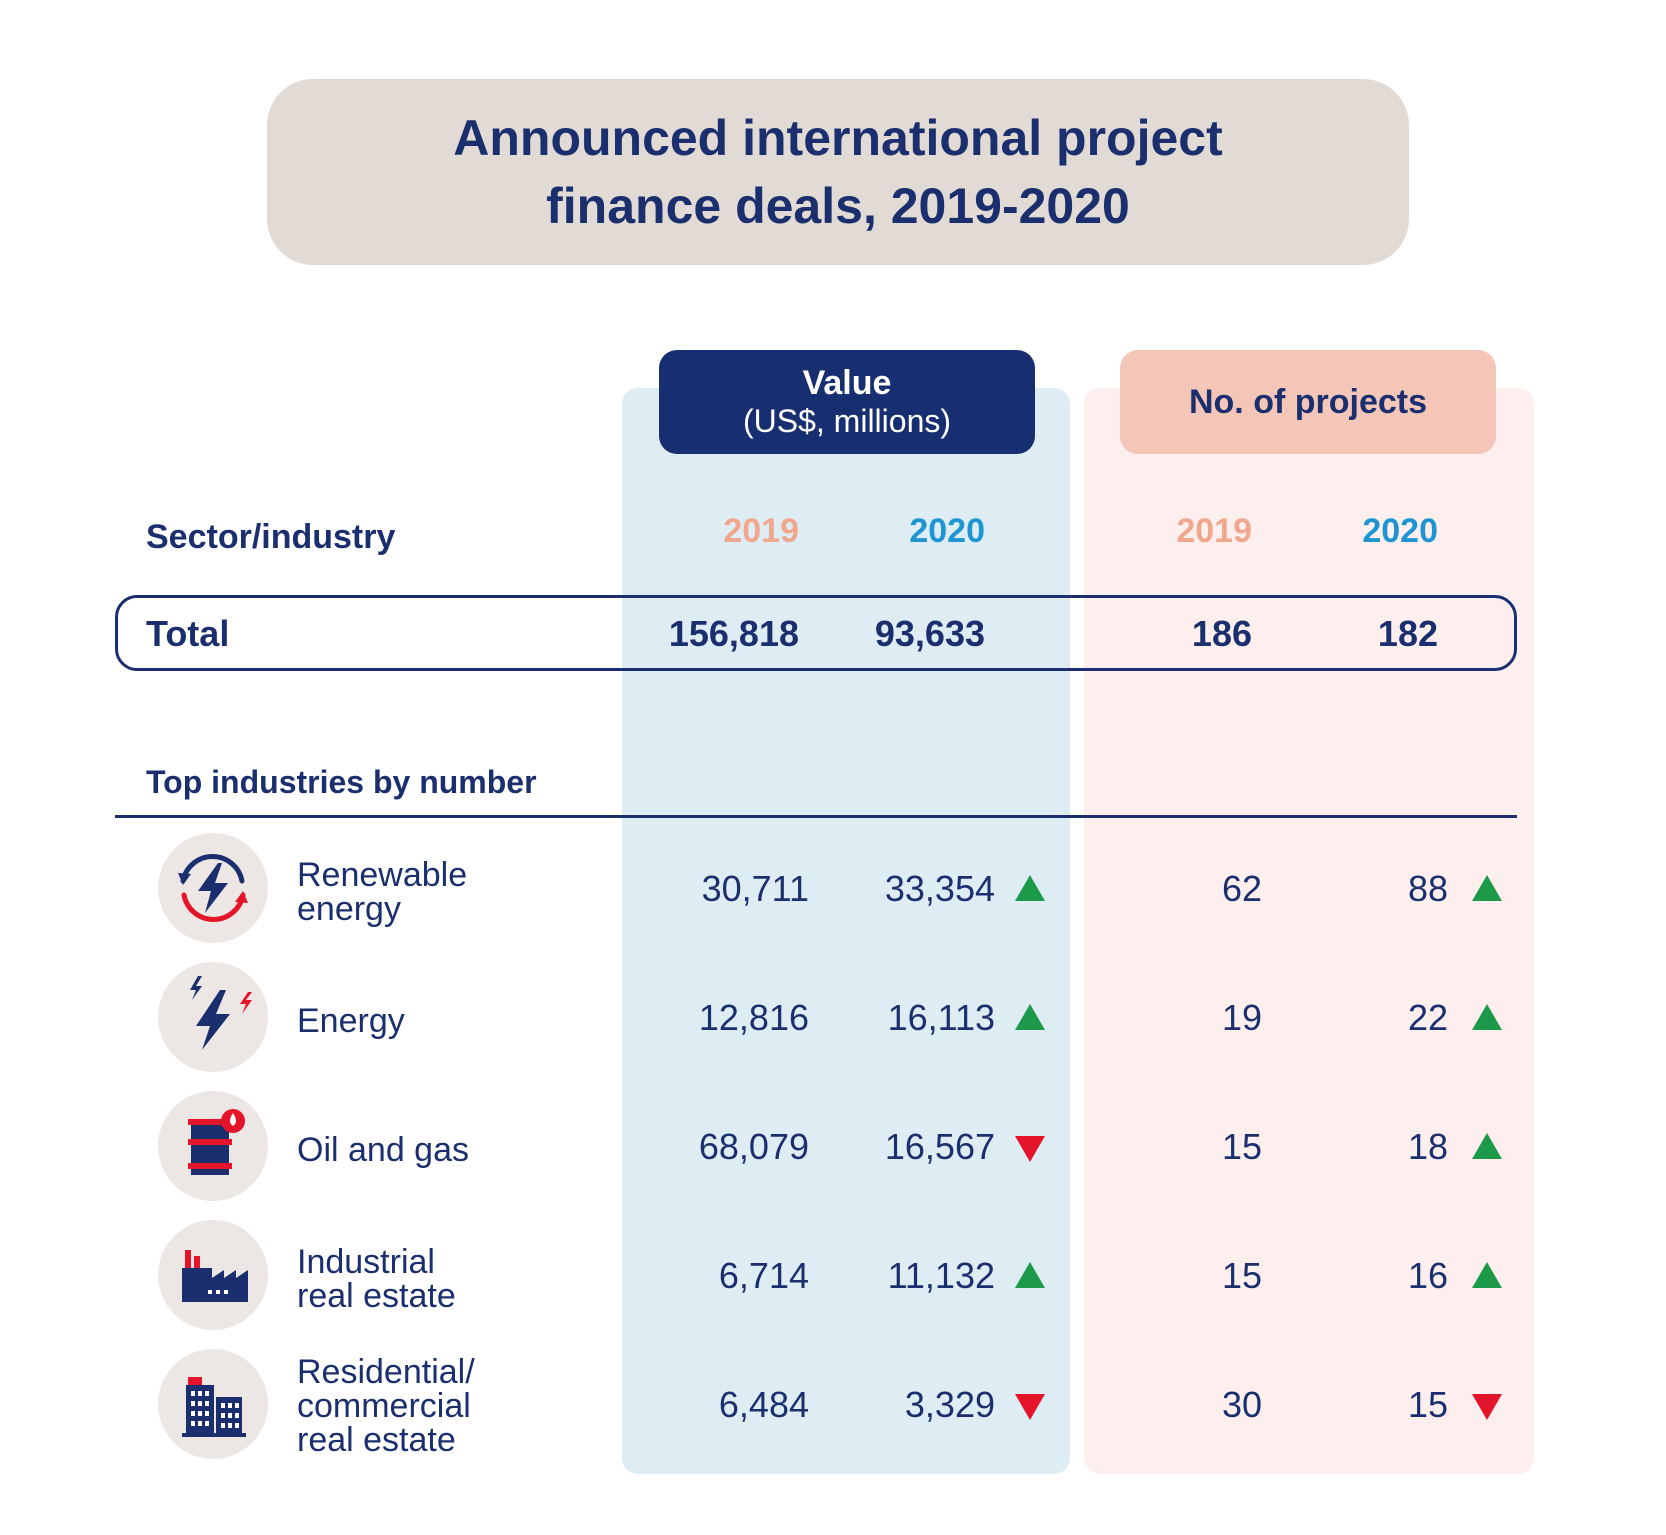 The width and height of the screenshot is (1666, 1535). I want to click on divider-line, so click(816, 816).